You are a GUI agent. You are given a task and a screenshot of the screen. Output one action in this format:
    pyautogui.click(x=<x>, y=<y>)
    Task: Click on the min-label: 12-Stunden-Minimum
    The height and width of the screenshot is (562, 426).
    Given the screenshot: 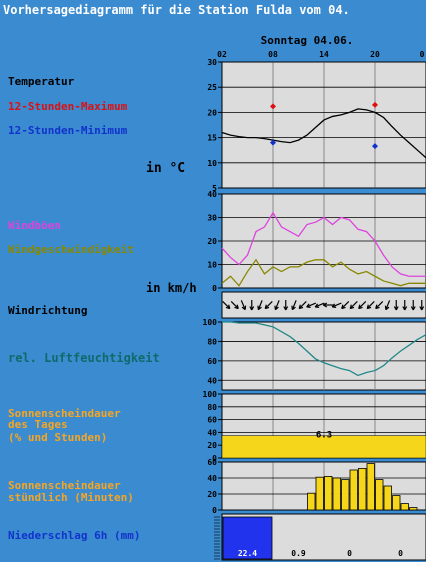 What is the action you would take?
    pyautogui.click(x=68, y=130)
    